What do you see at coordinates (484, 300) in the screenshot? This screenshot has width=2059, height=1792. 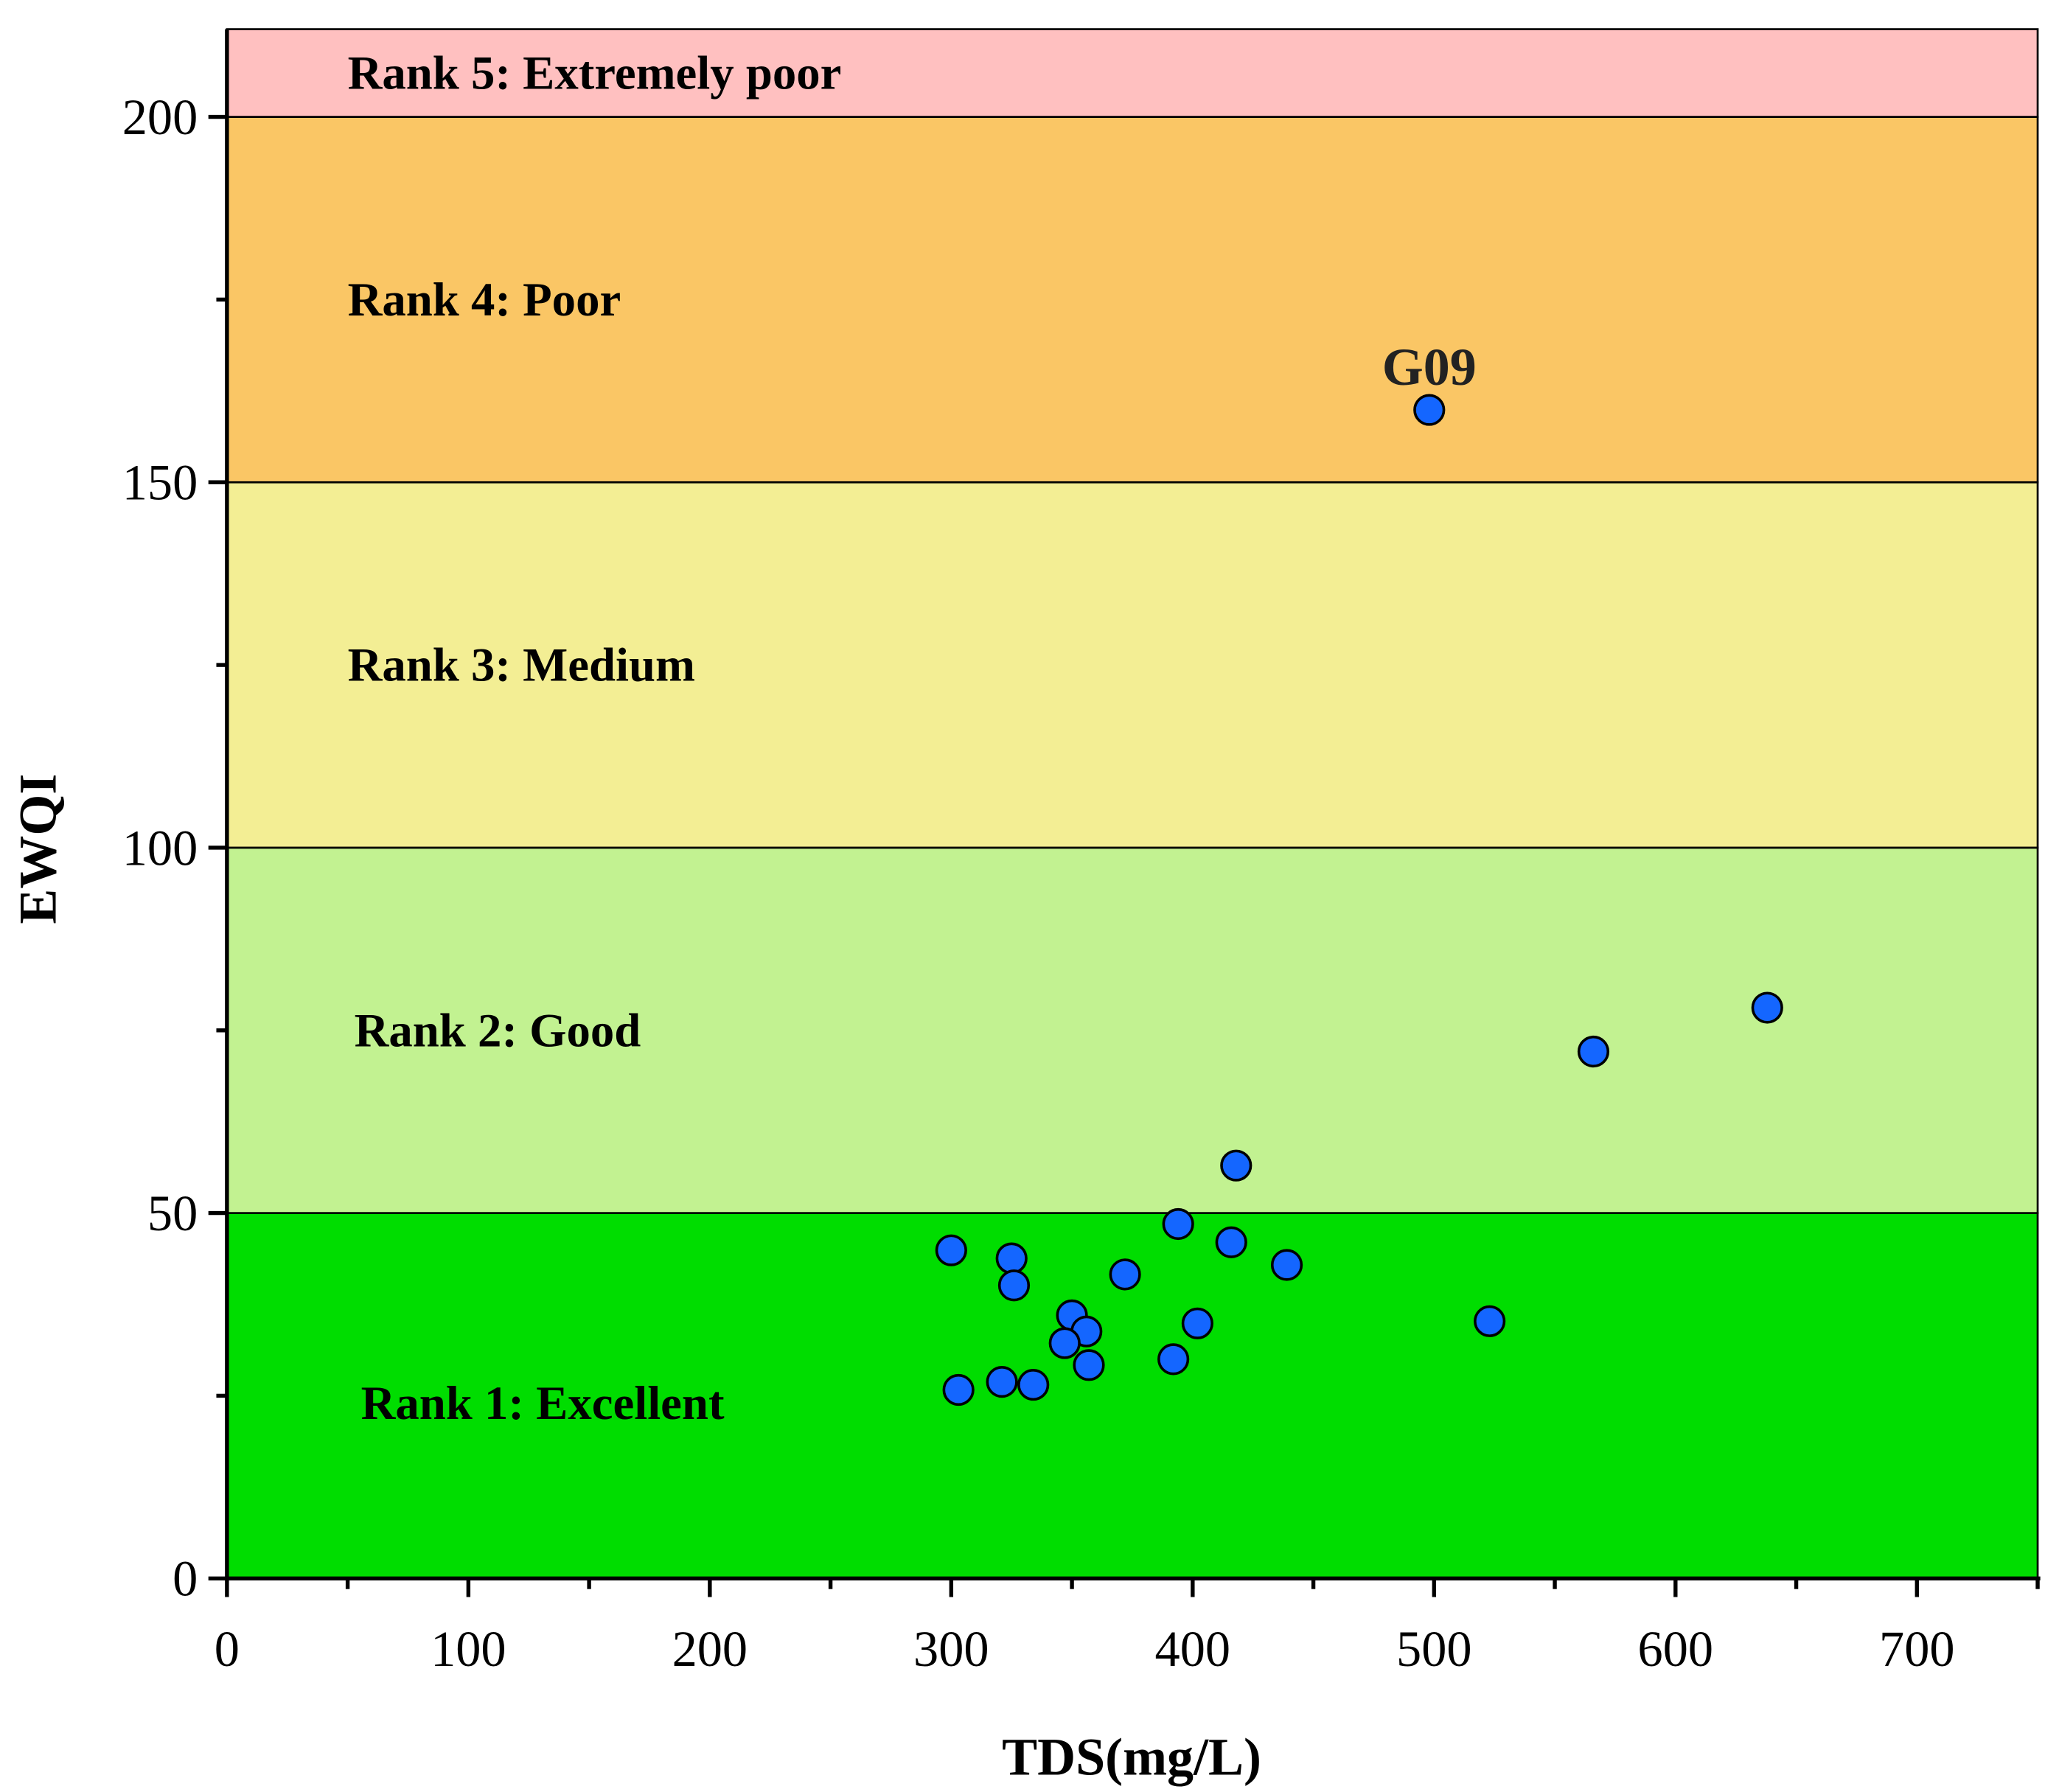 I see `band-label-4: Rank 4: Poor` at bounding box center [484, 300].